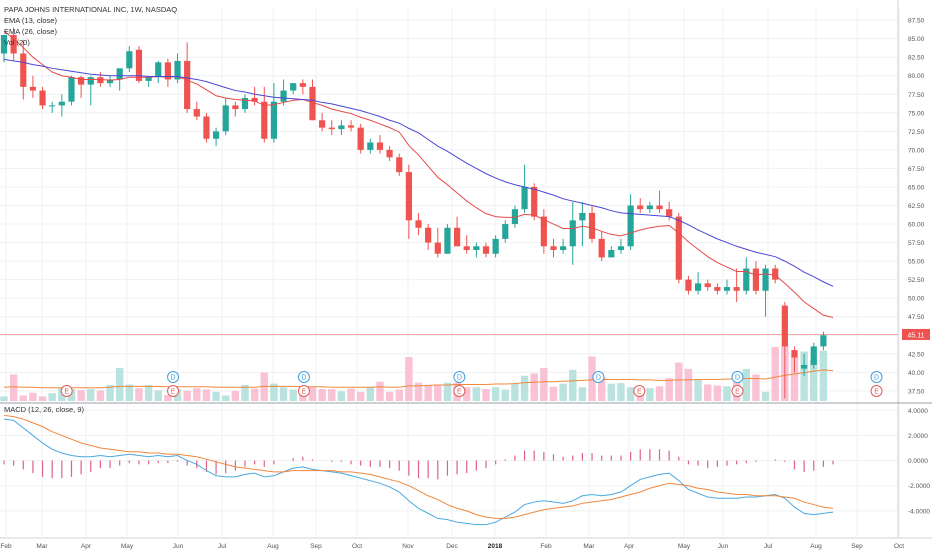 This screenshot has height=550, width=932. Describe the element at coordinates (919, 462) in the screenshot. I see `macd-axis: 4.0000 2.0000 0.0000 -2.0000 -4.0000` at that location.